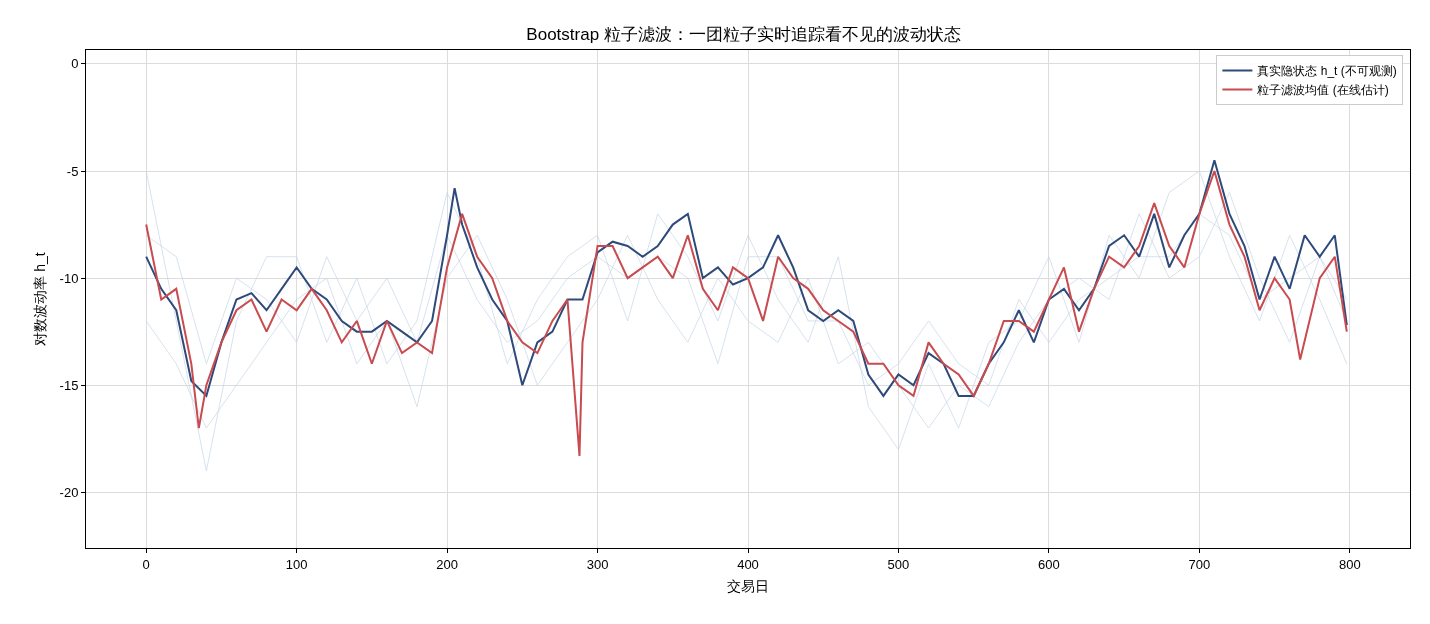 The image size is (1430, 624). Describe the element at coordinates (1049, 564) in the screenshot. I see `x-tick-label: 600` at that location.